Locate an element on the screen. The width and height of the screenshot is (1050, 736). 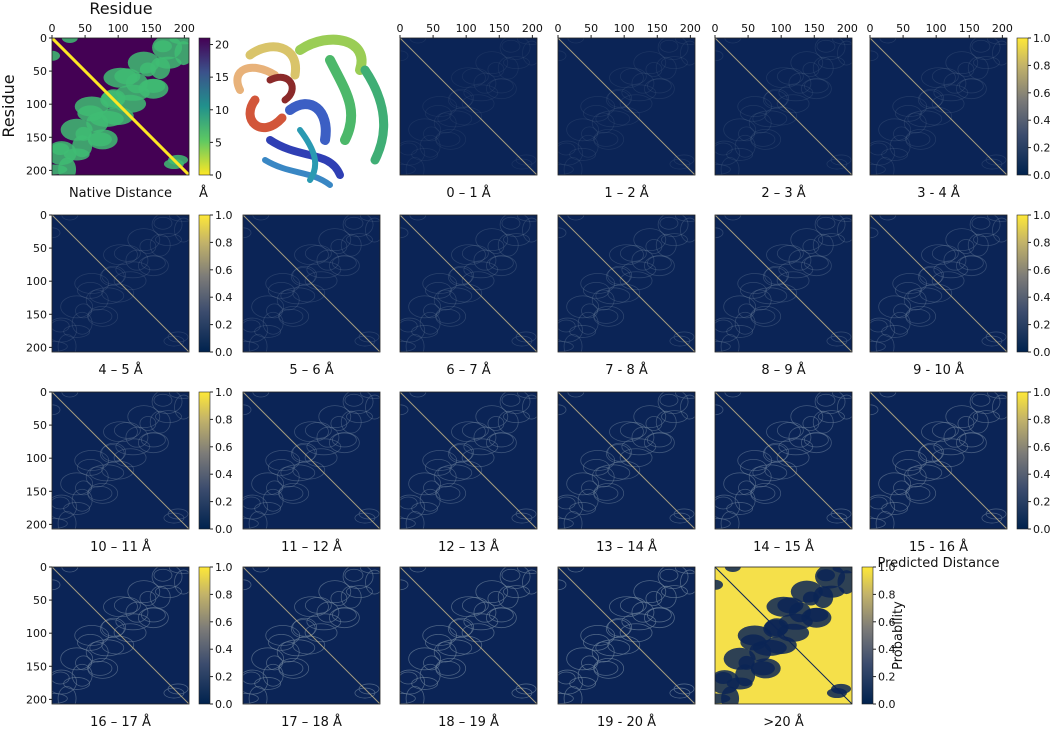
y-tick-label: 150 is located at coordinates (36, 491).